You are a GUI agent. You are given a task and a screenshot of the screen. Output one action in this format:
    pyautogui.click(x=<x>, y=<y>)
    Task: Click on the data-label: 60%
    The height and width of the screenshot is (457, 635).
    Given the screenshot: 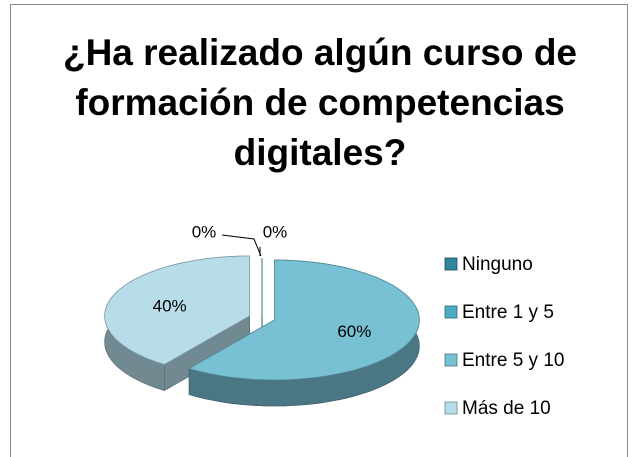 What is the action you would take?
    pyautogui.click(x=354, y=331)
    